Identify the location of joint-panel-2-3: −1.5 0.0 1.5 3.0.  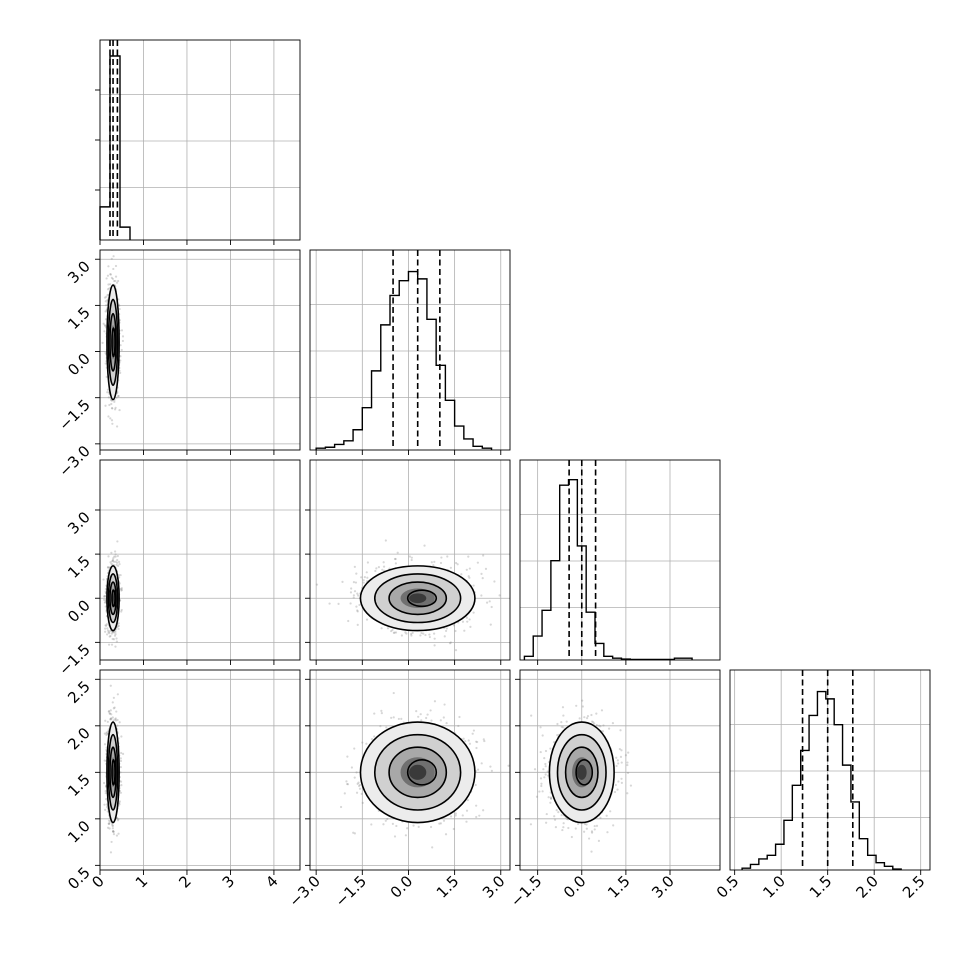
(614, 790).